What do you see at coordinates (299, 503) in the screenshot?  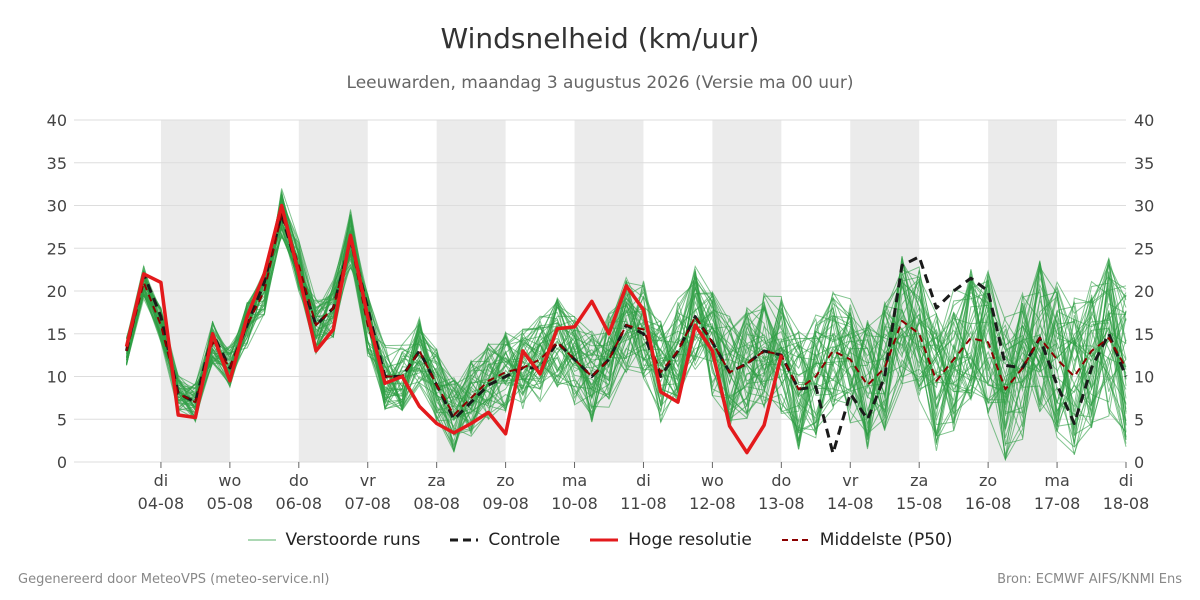 I see `x-tick-date: 06-08` at bounding box center [299, 503].